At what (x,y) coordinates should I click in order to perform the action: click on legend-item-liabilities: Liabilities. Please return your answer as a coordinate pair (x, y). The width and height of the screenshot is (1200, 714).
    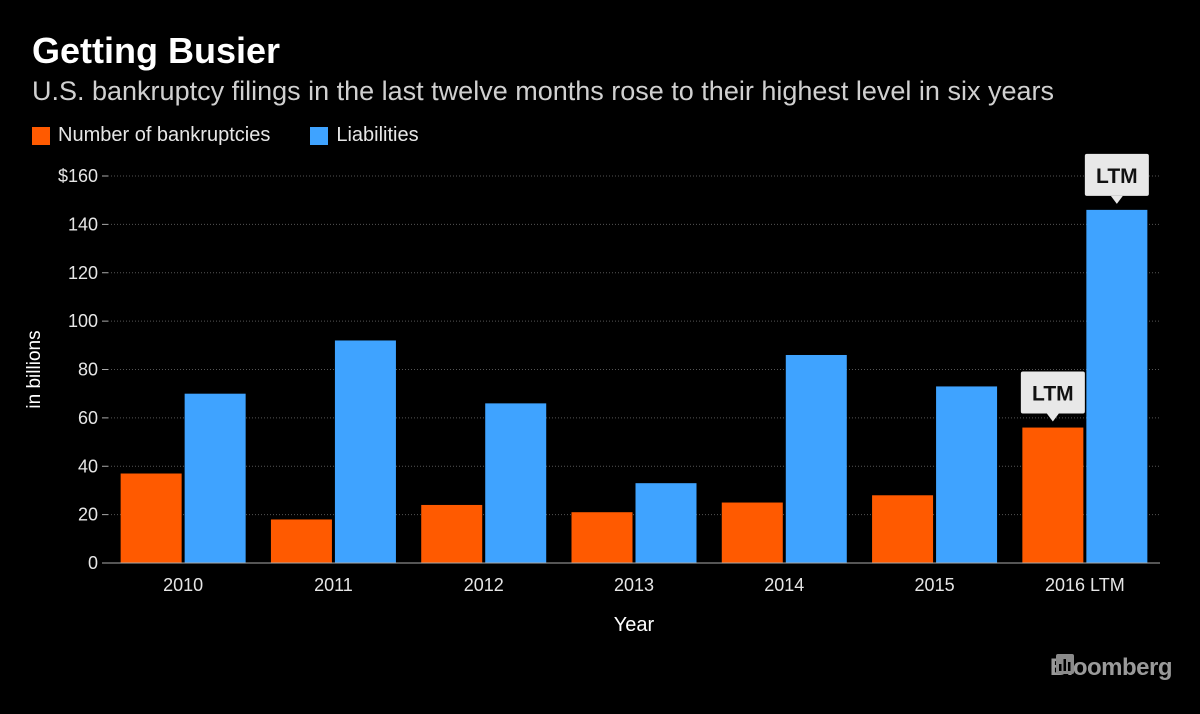
    Looking at the image, I should click on (364, 135).